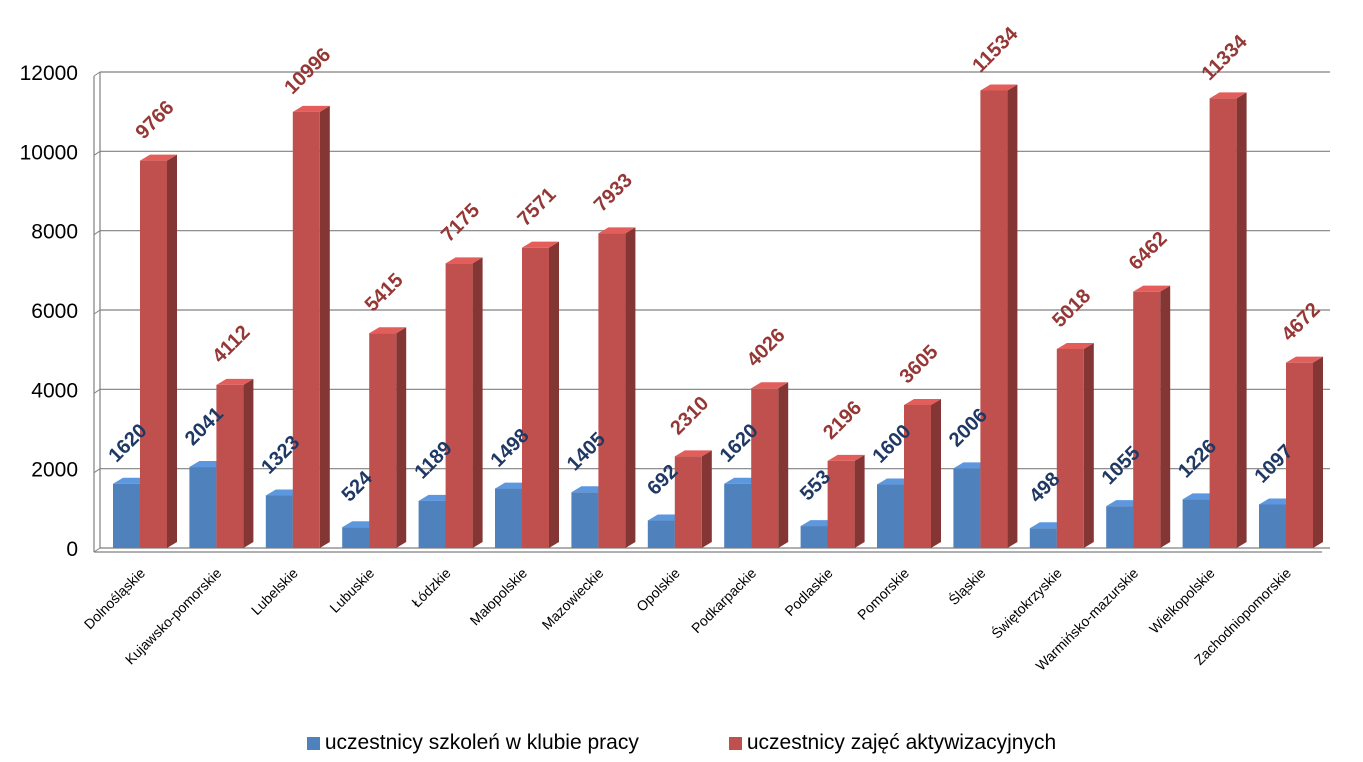 Image resolution: width=1363 pixels, height=762 pixels. I want to click on data-label-series-2: 7933, so click(613, 192).